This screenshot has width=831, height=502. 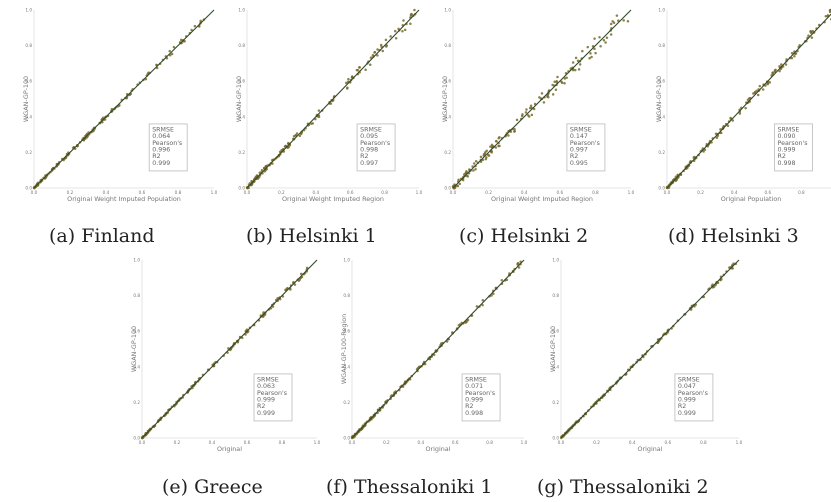 What do you see at coordinates (579, 150) in the screenshot?
I see `stat-value: 0.997` at bounding box center [579, 150].